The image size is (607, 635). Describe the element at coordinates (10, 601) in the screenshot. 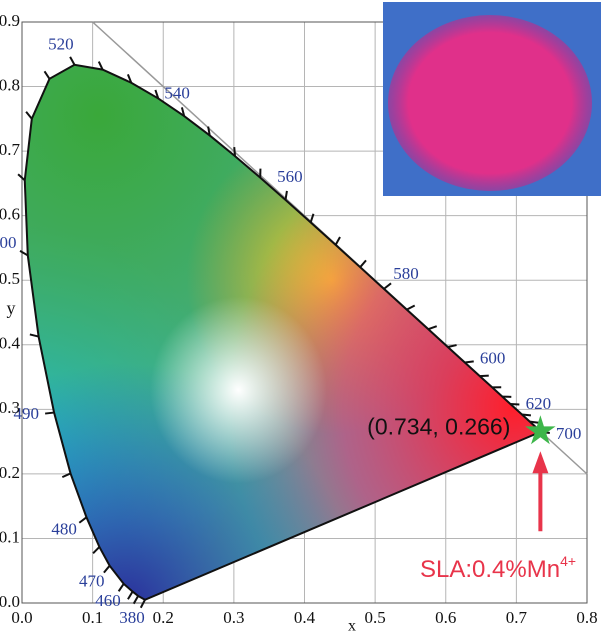

I see `y-tick-label: 0.0` at that location.